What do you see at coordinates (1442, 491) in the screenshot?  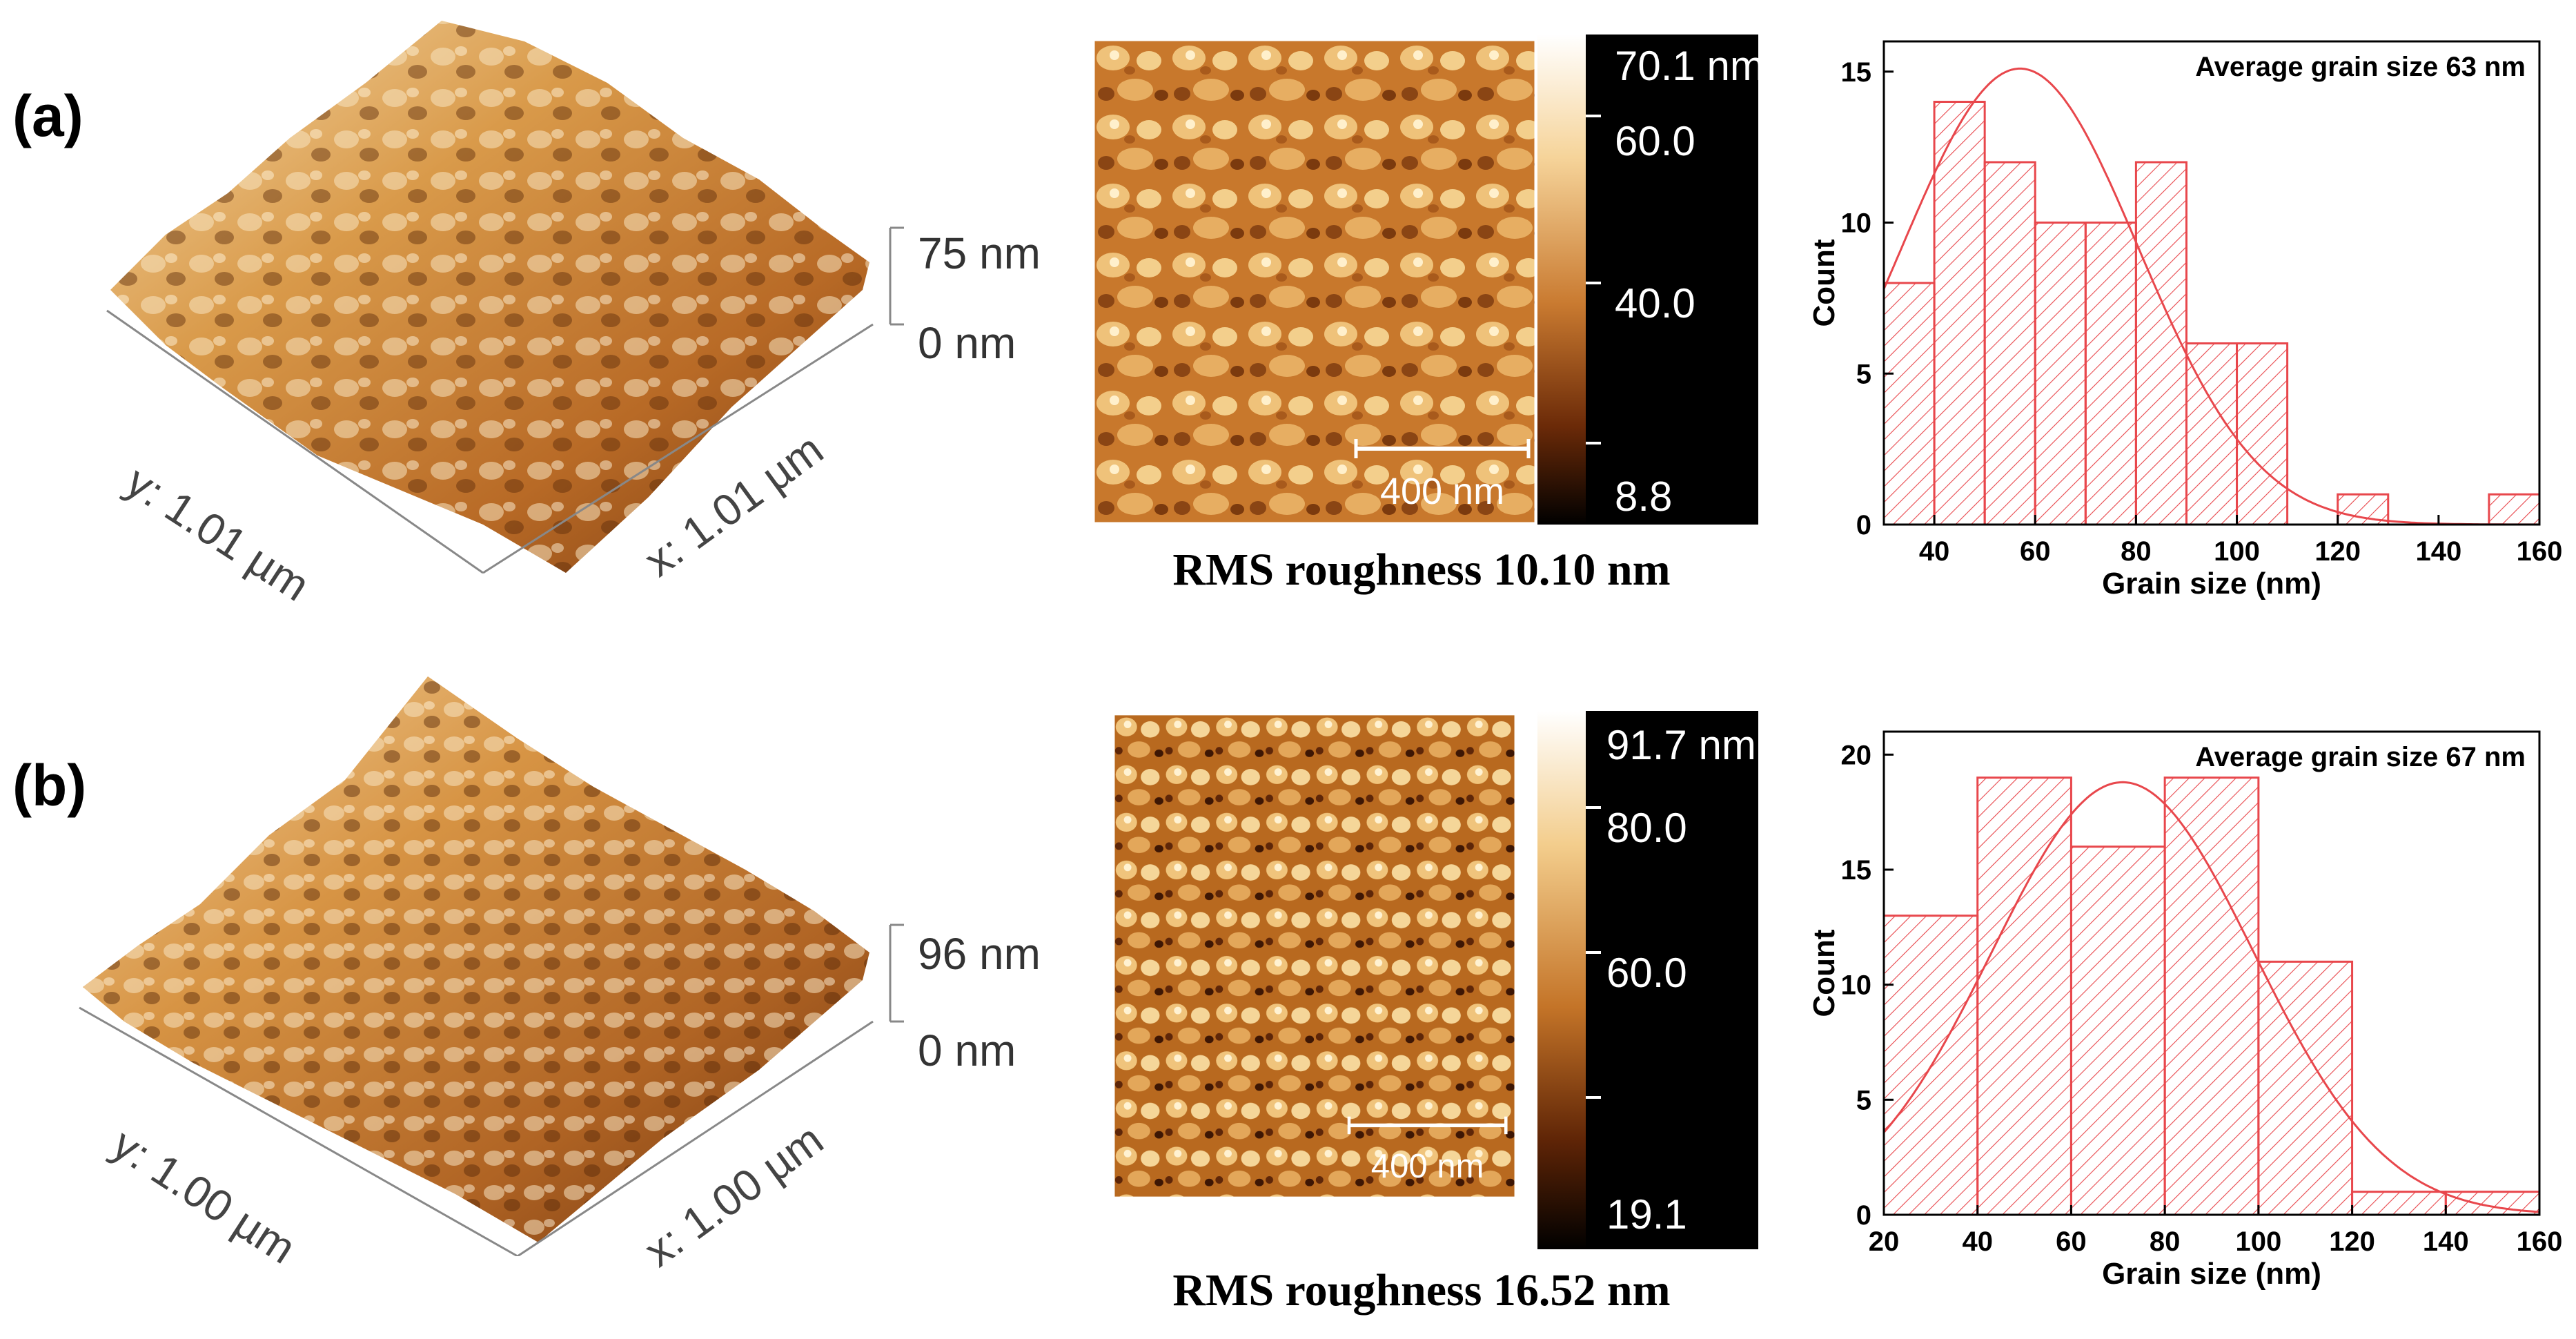 I see `scale-bar-label-a: 400 nm` at bounding box center [1442, 491].